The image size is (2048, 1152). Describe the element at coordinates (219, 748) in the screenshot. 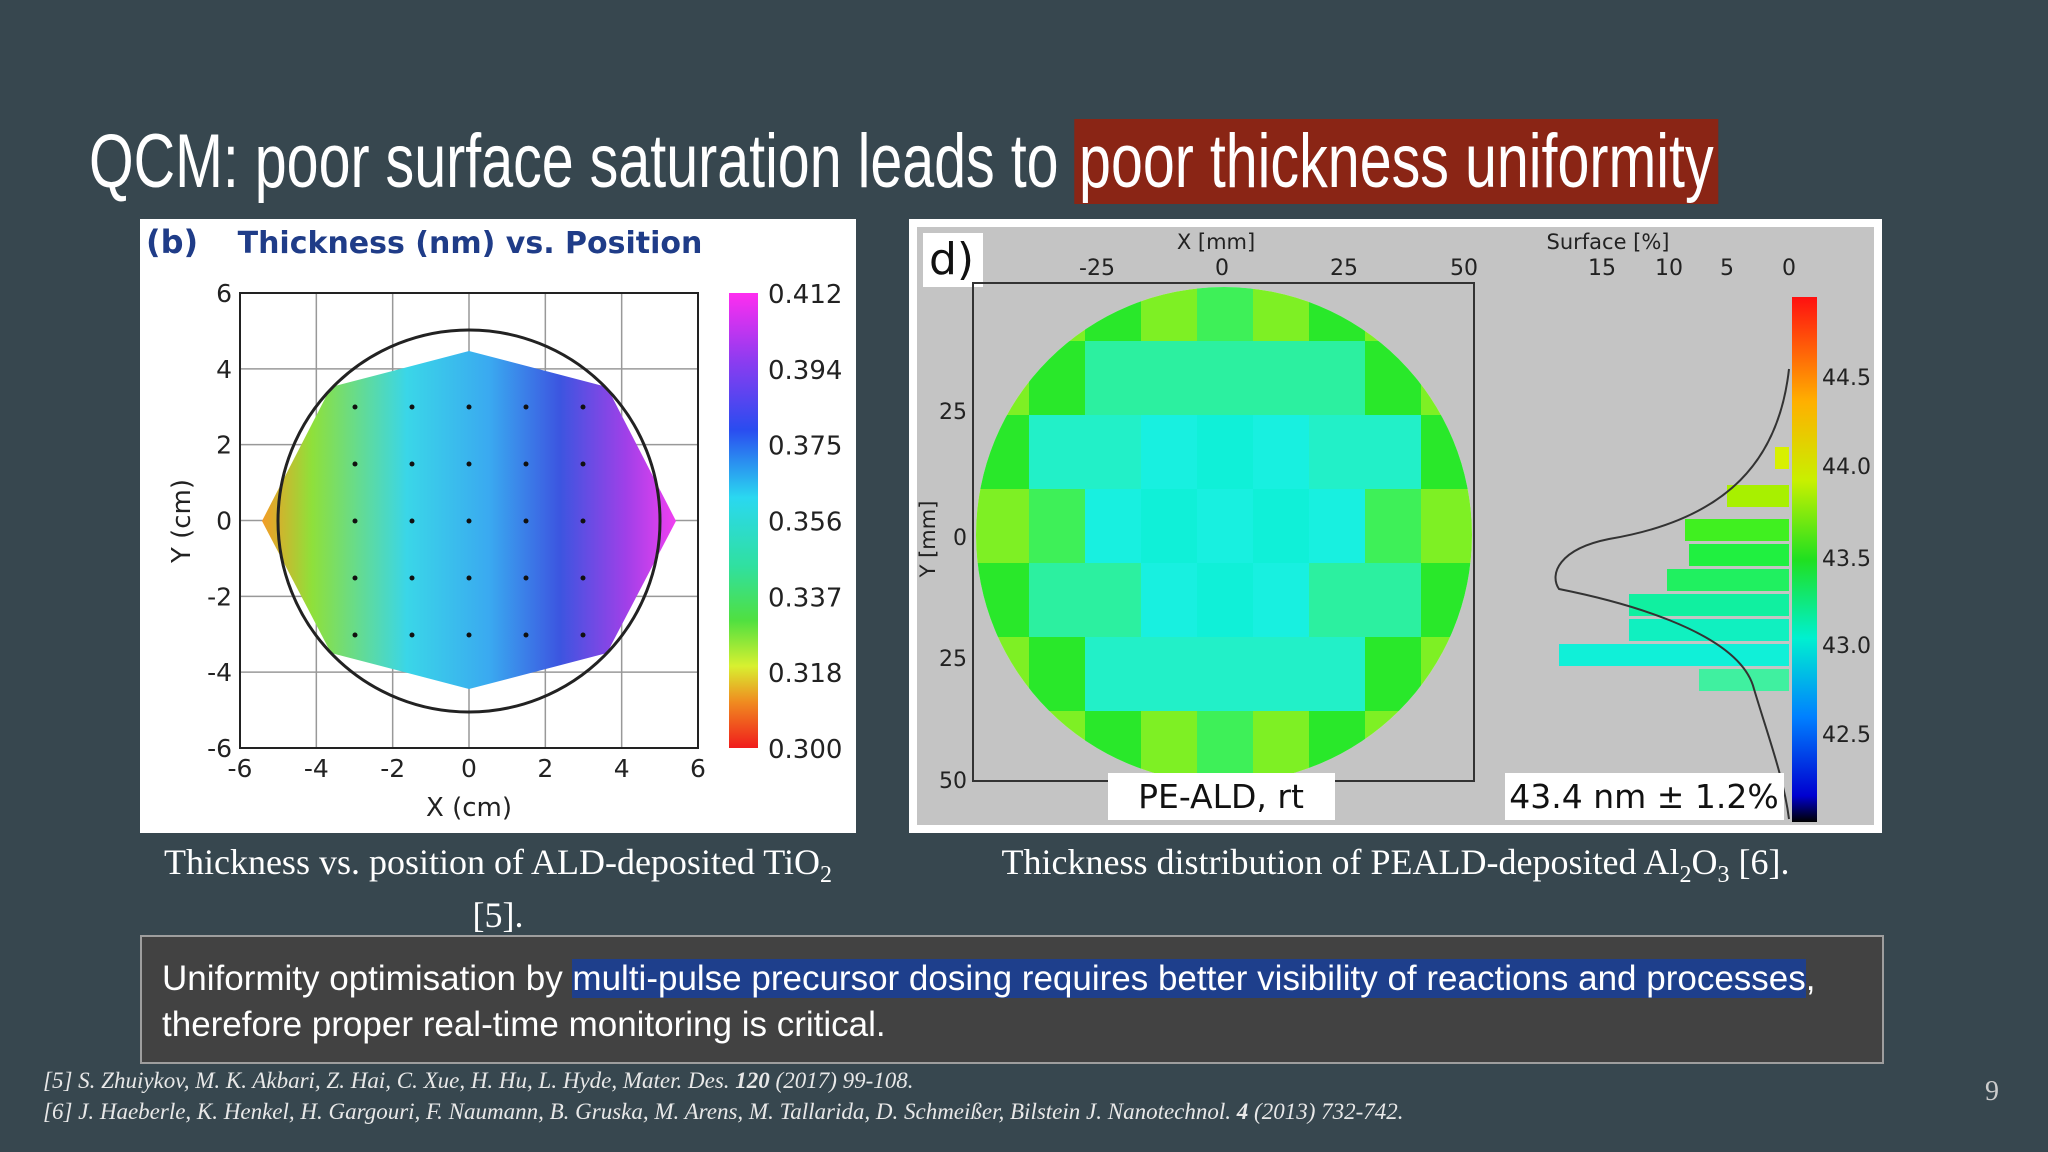

I see `y-tick-label: -6` at that location.